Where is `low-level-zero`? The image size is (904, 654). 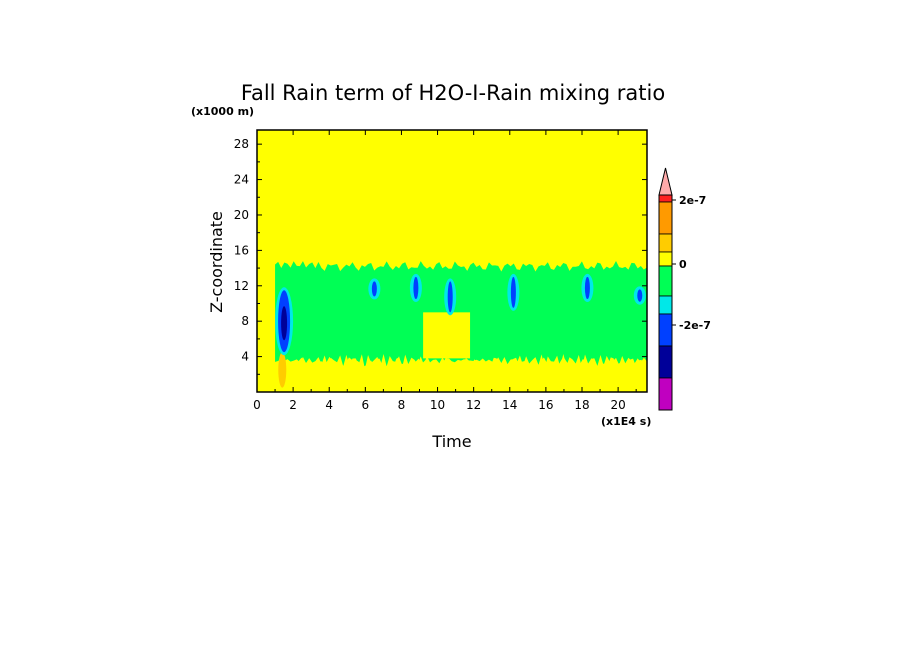 low-level-zero is located at coordinates (452, 374).